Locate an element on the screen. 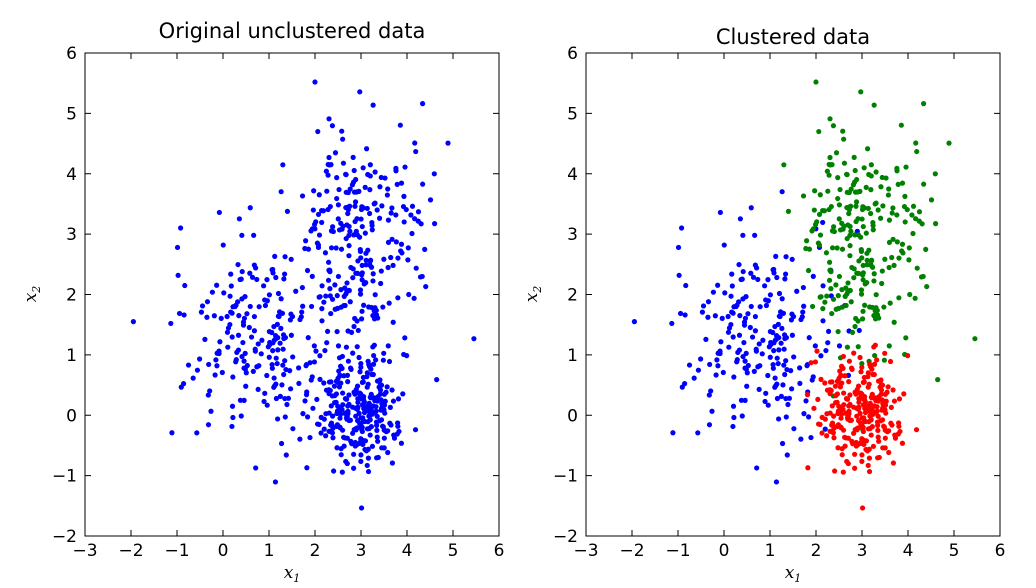  right-x-tick-label: 0 is located at coordinates (724, 551).